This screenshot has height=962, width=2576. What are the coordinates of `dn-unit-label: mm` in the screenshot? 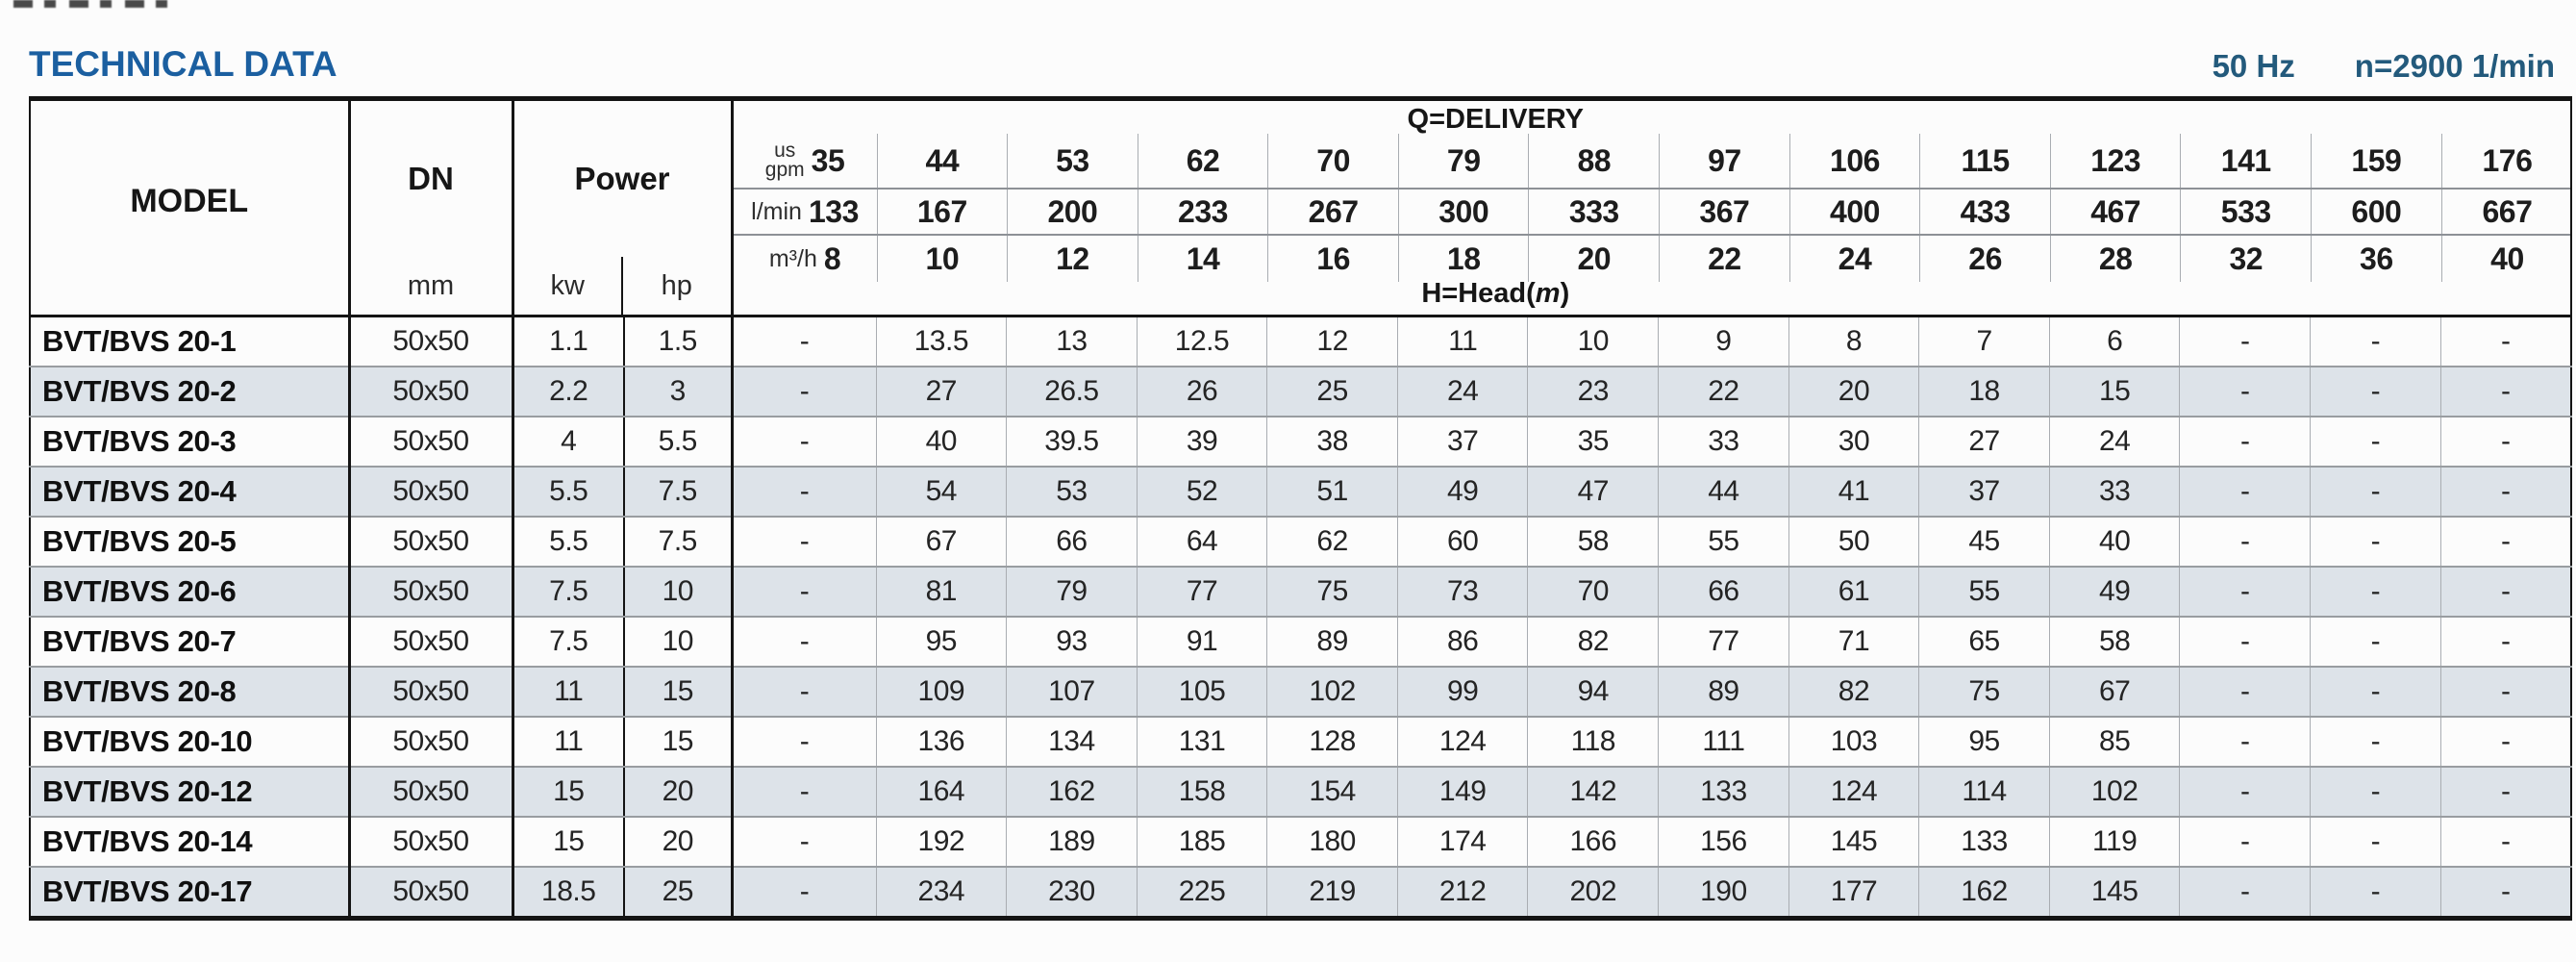 It's located at (431, 285).